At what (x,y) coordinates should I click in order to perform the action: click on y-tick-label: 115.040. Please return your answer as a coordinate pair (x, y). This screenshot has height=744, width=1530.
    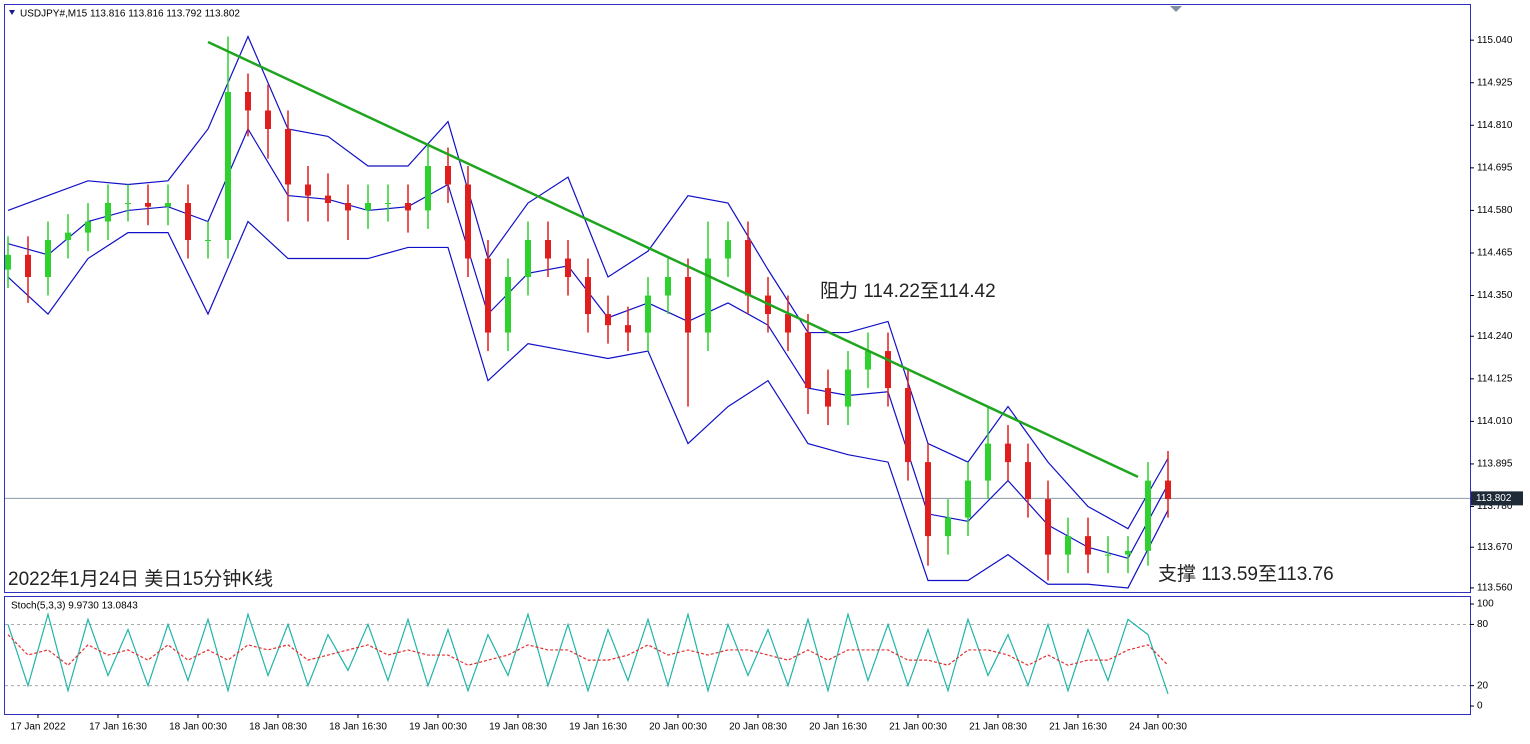
    Looking at the image, I should click on (1495, 40).